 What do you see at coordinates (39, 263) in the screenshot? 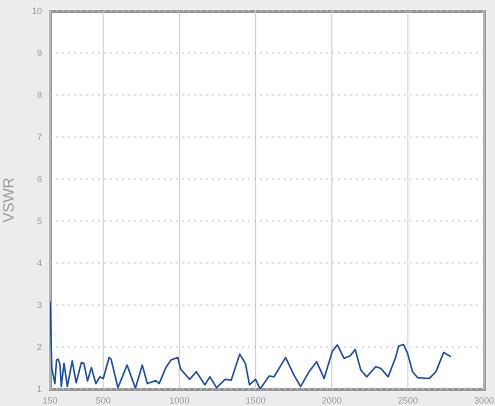
I see `y-tick-label: 4` at bounding box center [39, 263].